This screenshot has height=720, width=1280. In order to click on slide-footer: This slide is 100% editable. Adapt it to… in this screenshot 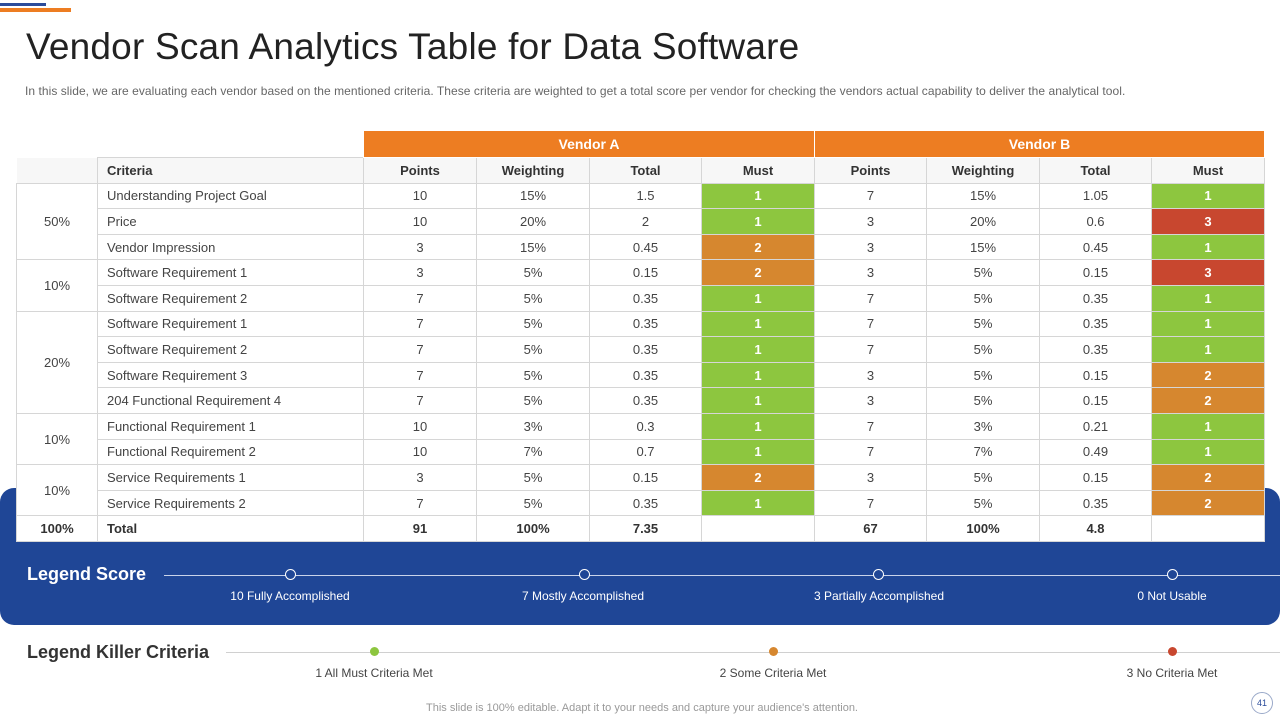, I will do `click(642, 708)`.